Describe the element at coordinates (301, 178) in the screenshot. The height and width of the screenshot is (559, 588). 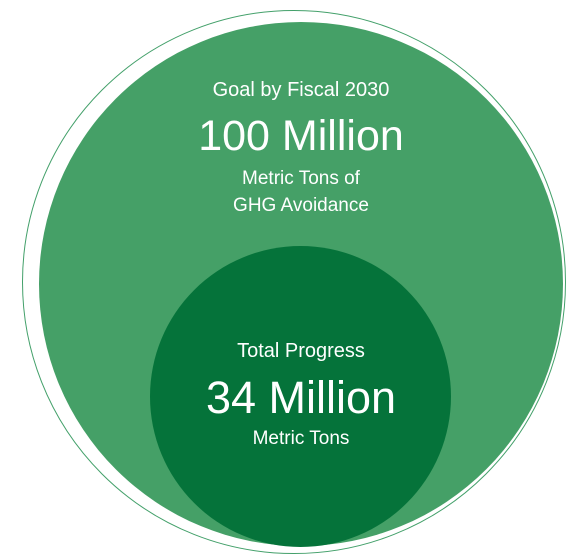
I see `goal-unit-line1: Metric Tons of` at that location.